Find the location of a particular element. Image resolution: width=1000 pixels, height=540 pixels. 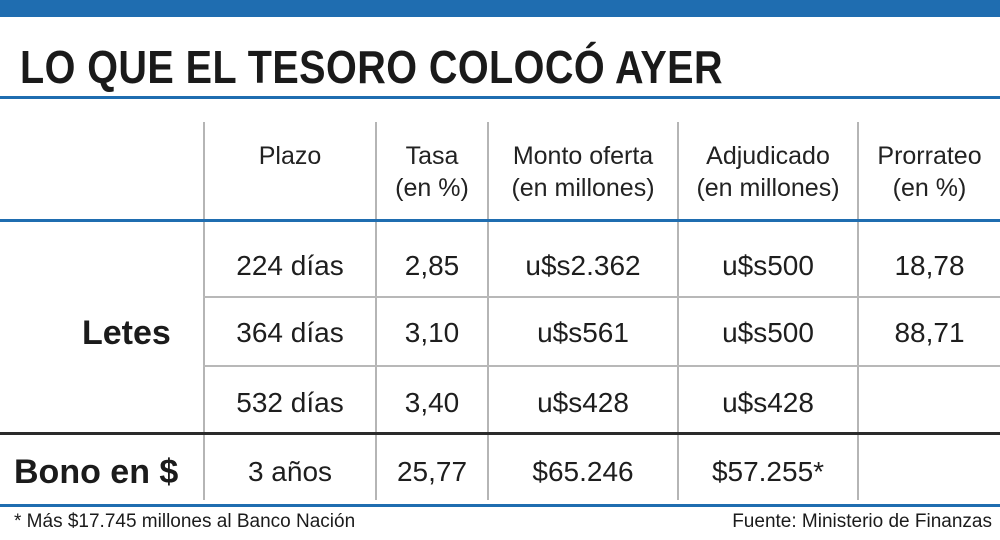

cell-tasa: 3,40 is located at coordinates (432, 402).